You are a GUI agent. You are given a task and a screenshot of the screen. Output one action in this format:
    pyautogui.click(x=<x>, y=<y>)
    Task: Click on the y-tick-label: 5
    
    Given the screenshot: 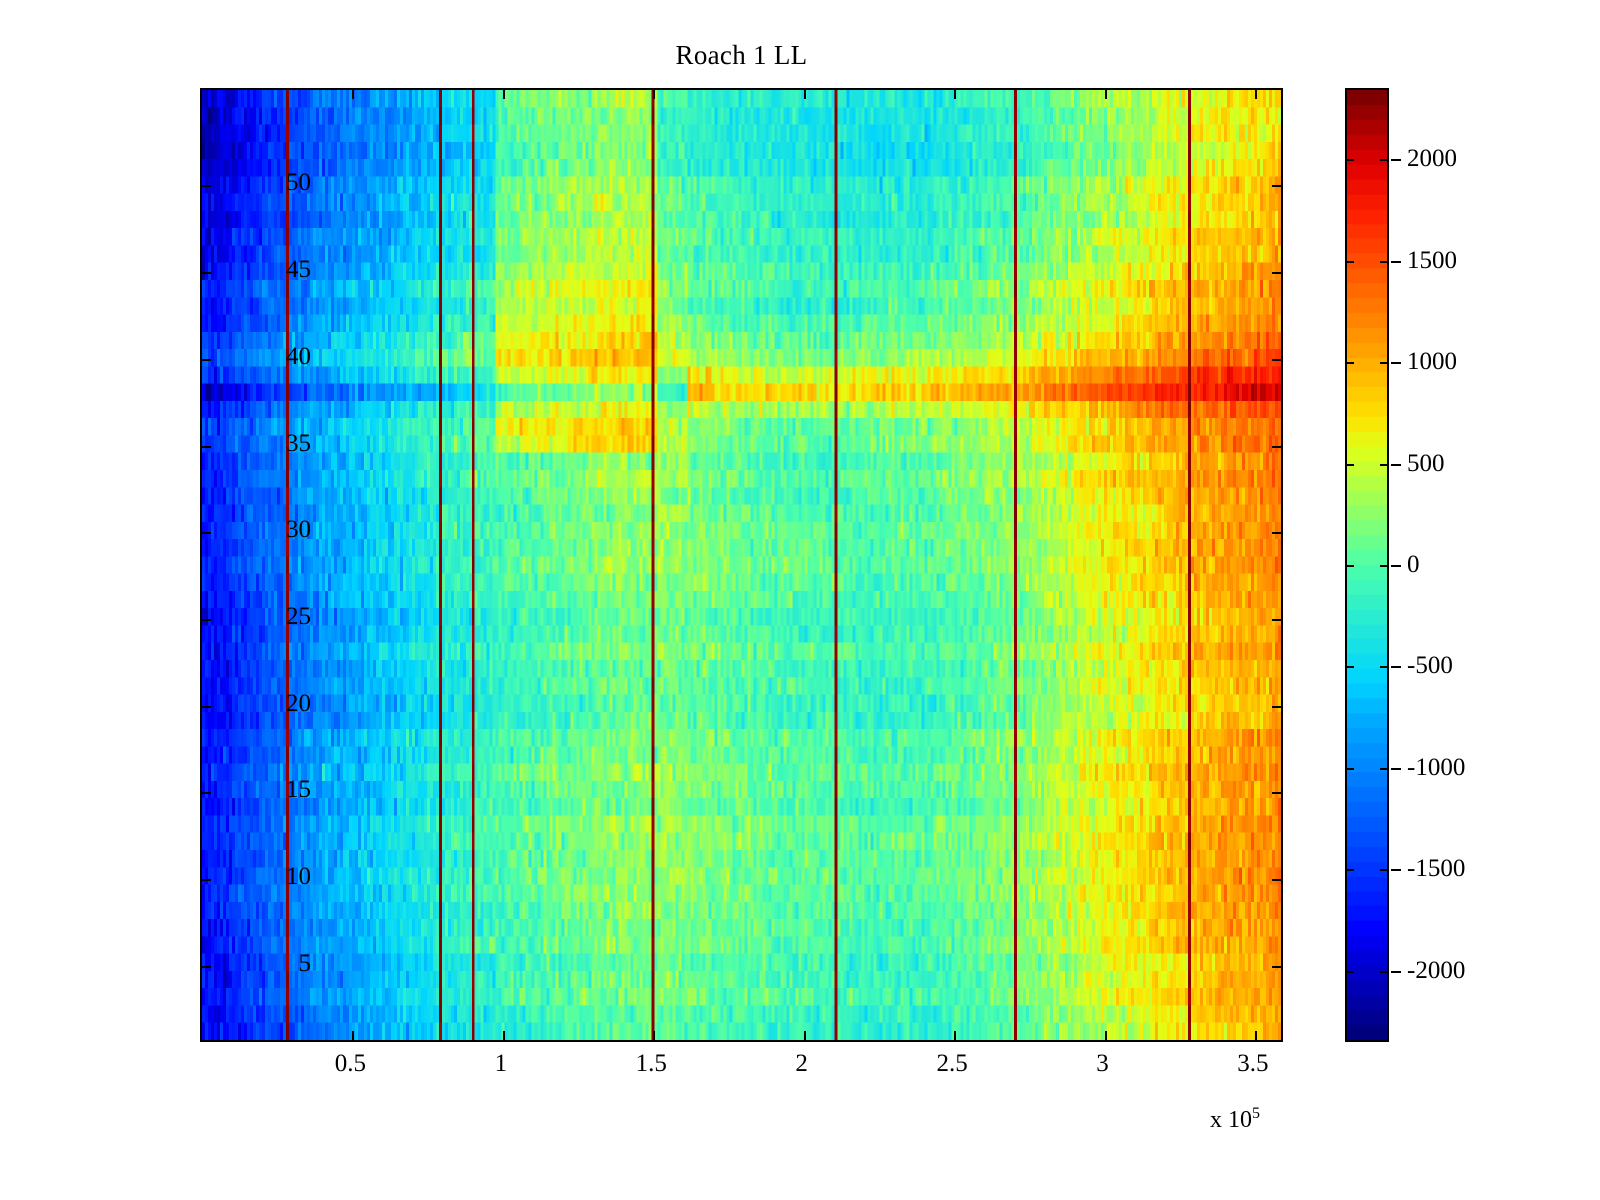 What is the action you would take?
    pyautogui.click(x=305, y=963)
    